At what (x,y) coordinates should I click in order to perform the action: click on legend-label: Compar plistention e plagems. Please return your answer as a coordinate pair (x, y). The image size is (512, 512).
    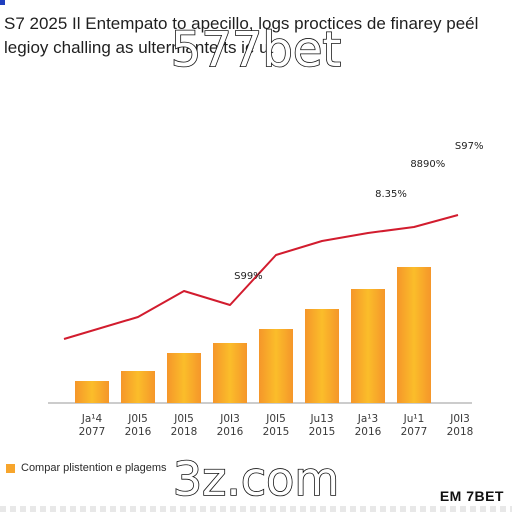
    Looking at the image, I should click on (94, 468).